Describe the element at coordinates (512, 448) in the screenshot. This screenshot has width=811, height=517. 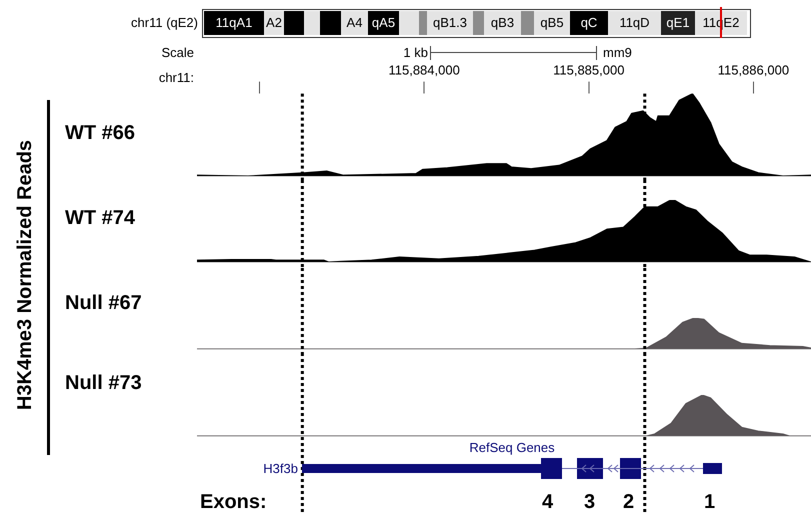
I see `text: RefSeq Genes` at that location.